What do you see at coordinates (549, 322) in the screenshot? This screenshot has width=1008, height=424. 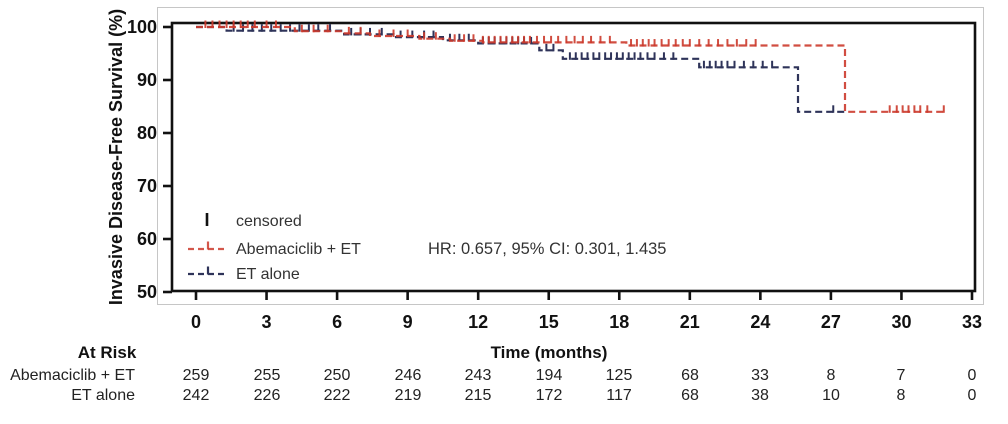 I see `x-tick-label: 15` at bounding box center [549, 322].